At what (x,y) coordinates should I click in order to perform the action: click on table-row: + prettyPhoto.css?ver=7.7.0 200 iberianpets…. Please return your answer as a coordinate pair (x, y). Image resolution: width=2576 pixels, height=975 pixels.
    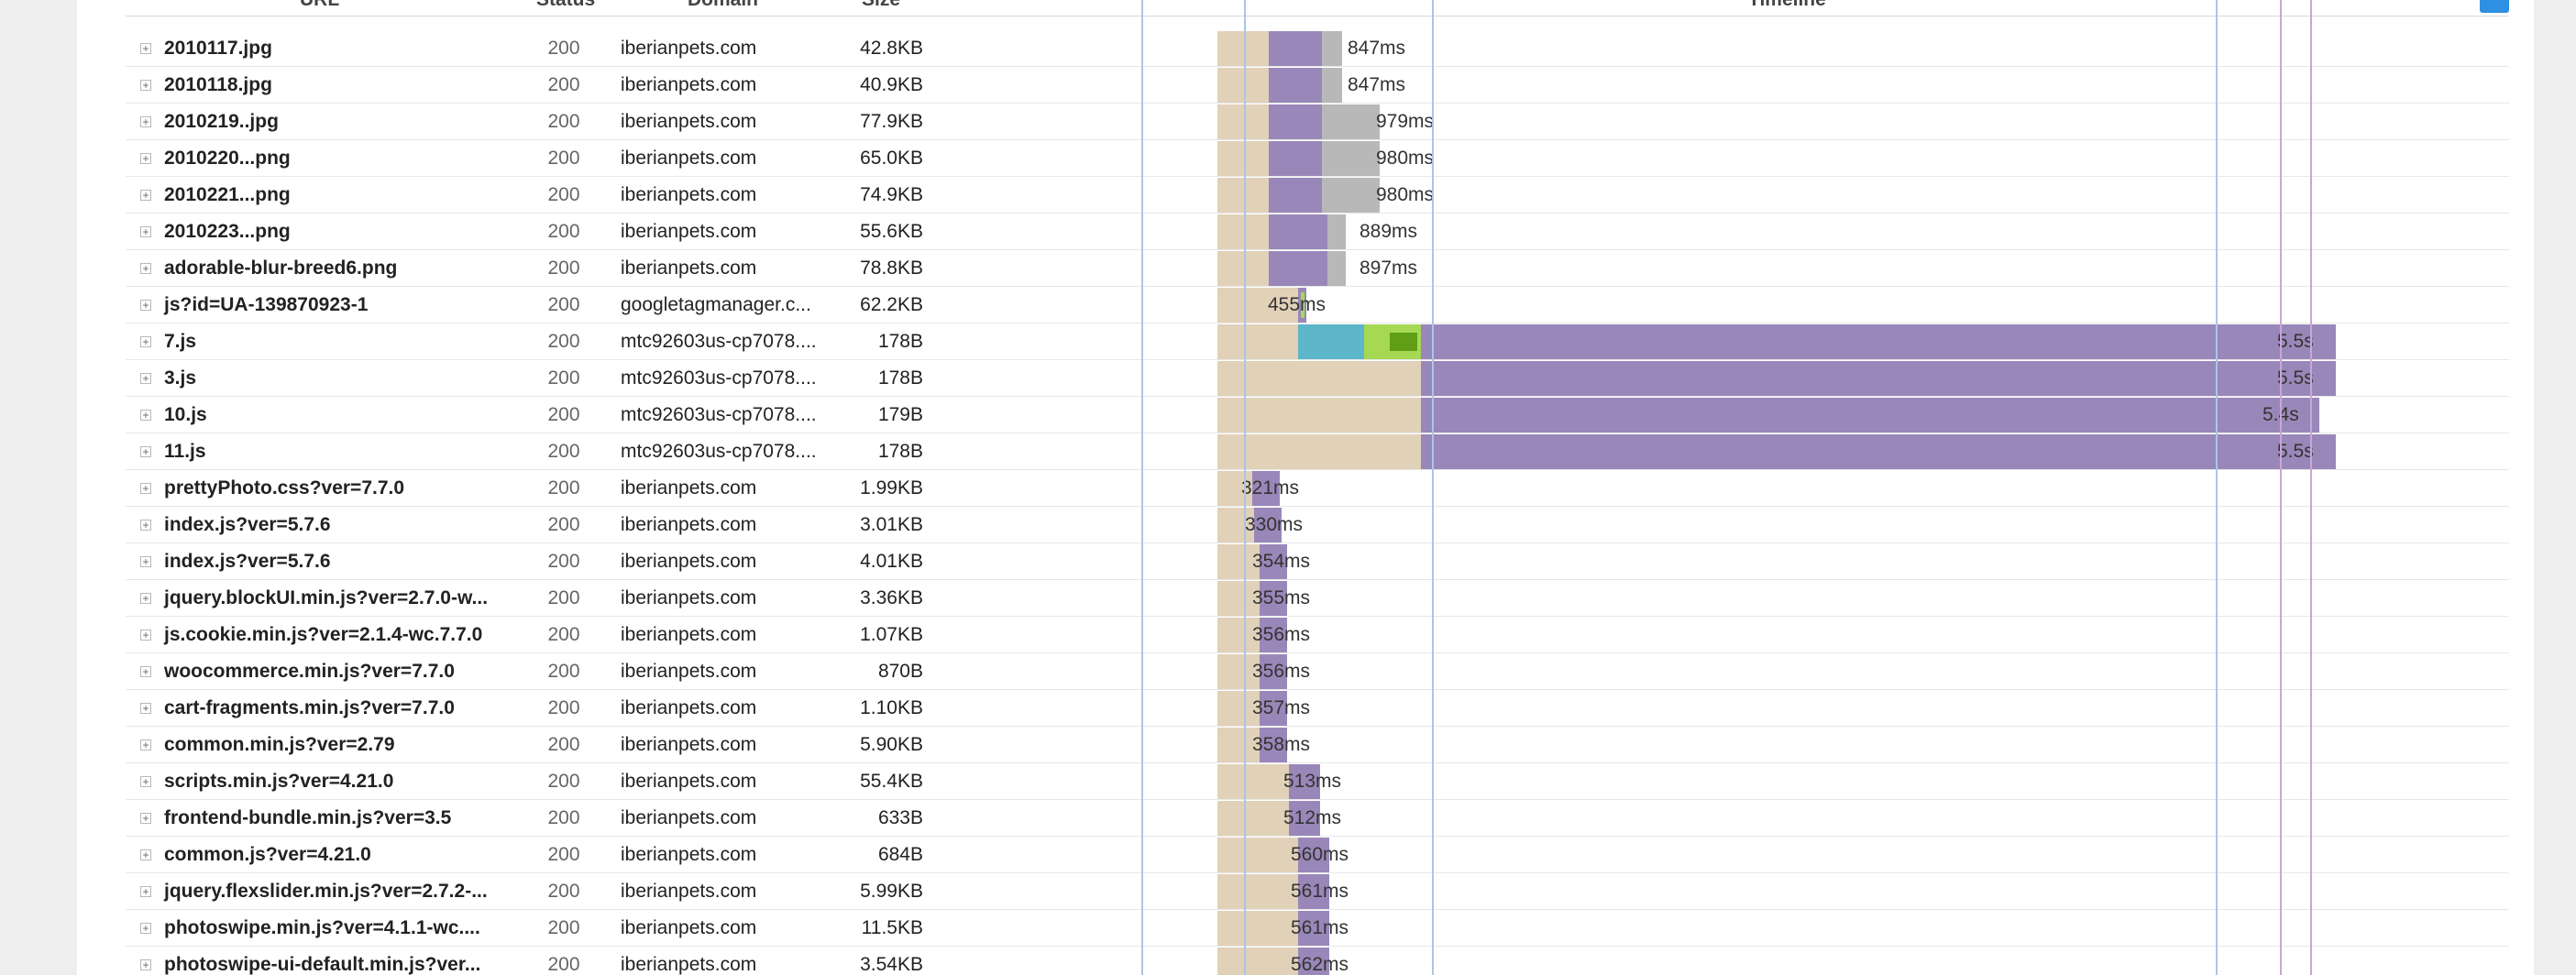
    Looking at the image, I should click on (1330, 488).